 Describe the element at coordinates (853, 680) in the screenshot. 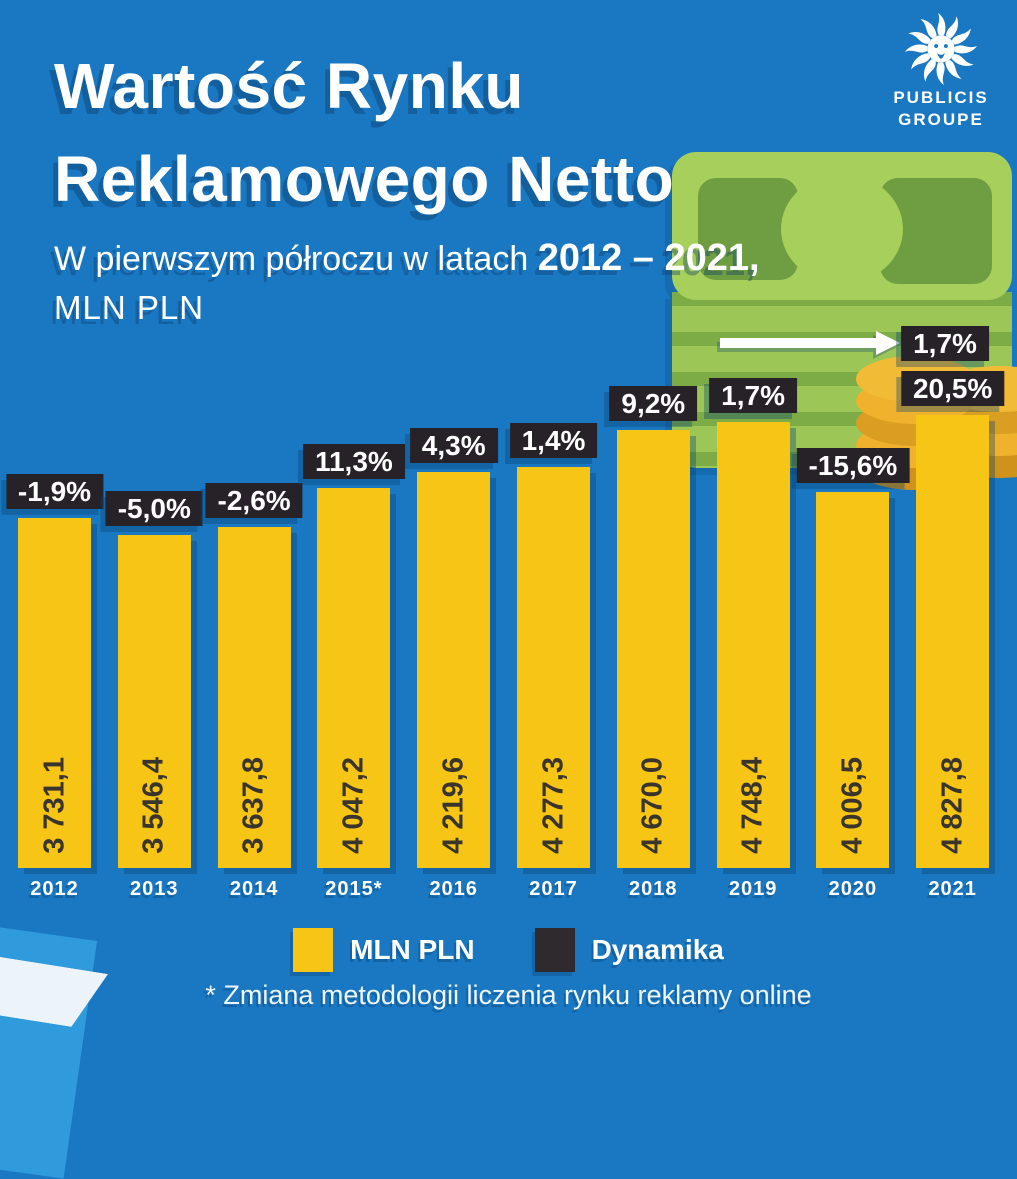

I see `bar-2020: 4 006,5` at that location.